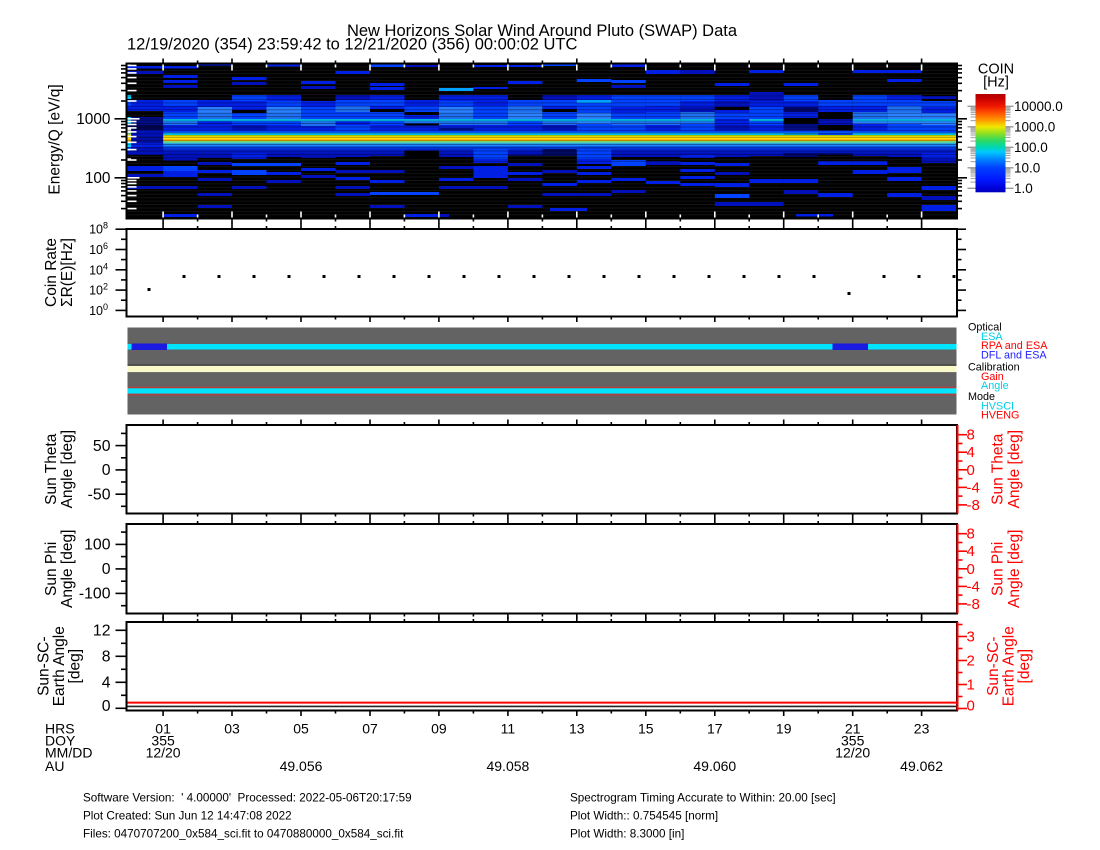 This screenshot has height=850, width=1100. What do you see at coordinates (187, 816) in the screenshot?
I see `svg-text:Plot Created: Sun Jun 12 14:47: Plot Created: Sun Jun 12 14:47:08 2022` at bounding box center [187, 816].